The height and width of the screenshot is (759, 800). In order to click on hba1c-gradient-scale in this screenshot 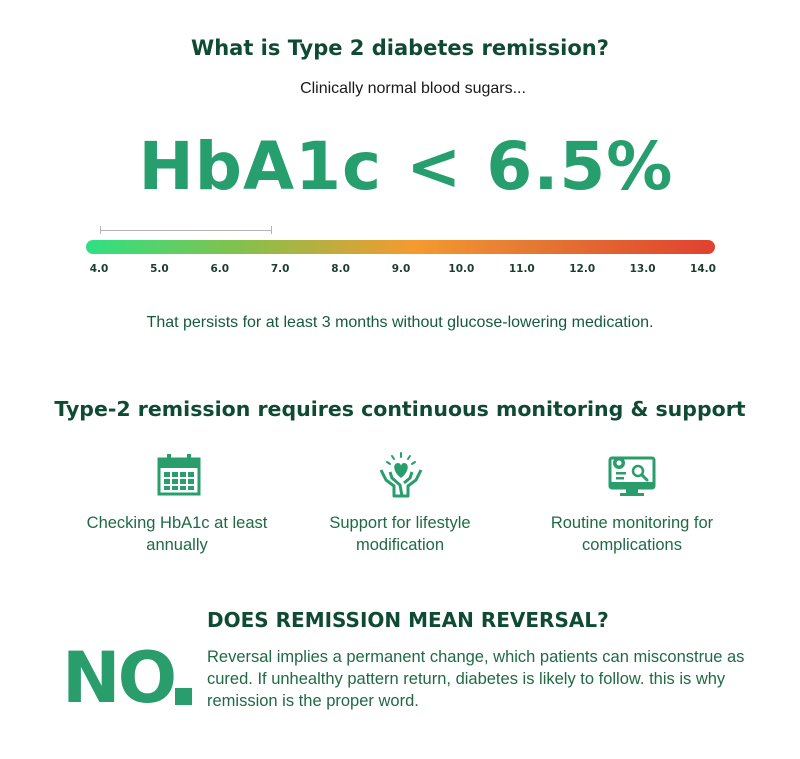, I will do `click(400, 247)`.